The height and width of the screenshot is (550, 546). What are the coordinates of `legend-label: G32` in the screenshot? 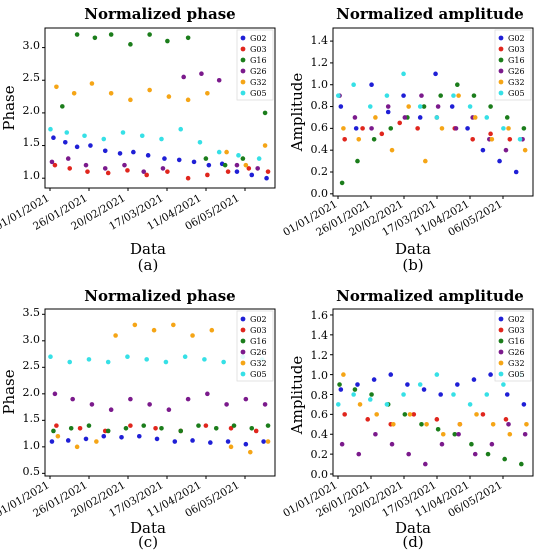 It's located at (258, 363).